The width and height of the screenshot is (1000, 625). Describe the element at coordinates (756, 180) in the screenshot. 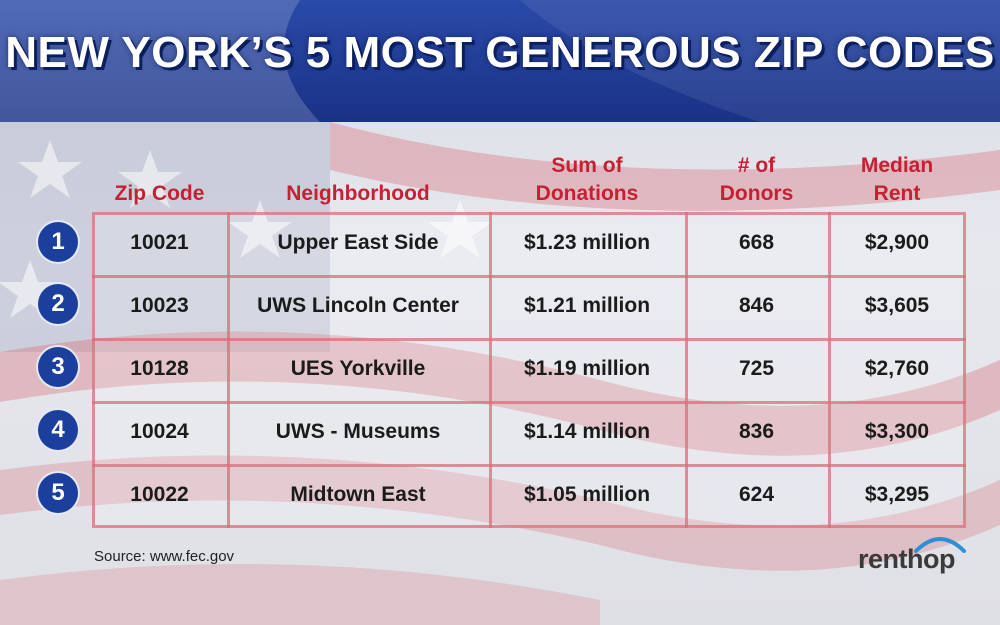

I see `header-num-donors: # of Donors` at that location.